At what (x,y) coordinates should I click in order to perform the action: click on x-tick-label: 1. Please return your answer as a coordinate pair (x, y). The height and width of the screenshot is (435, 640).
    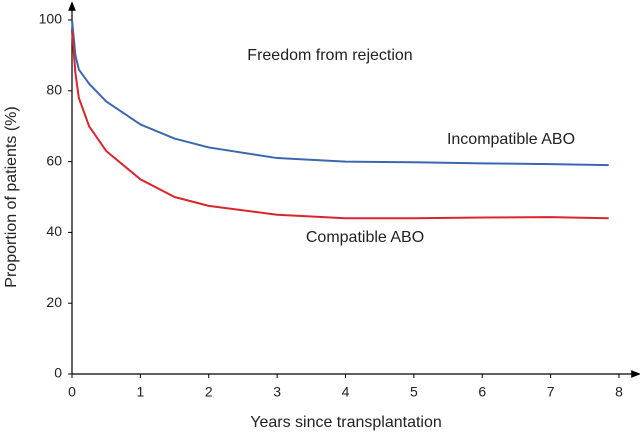
    Looking at the image, I should click on (140, 392).